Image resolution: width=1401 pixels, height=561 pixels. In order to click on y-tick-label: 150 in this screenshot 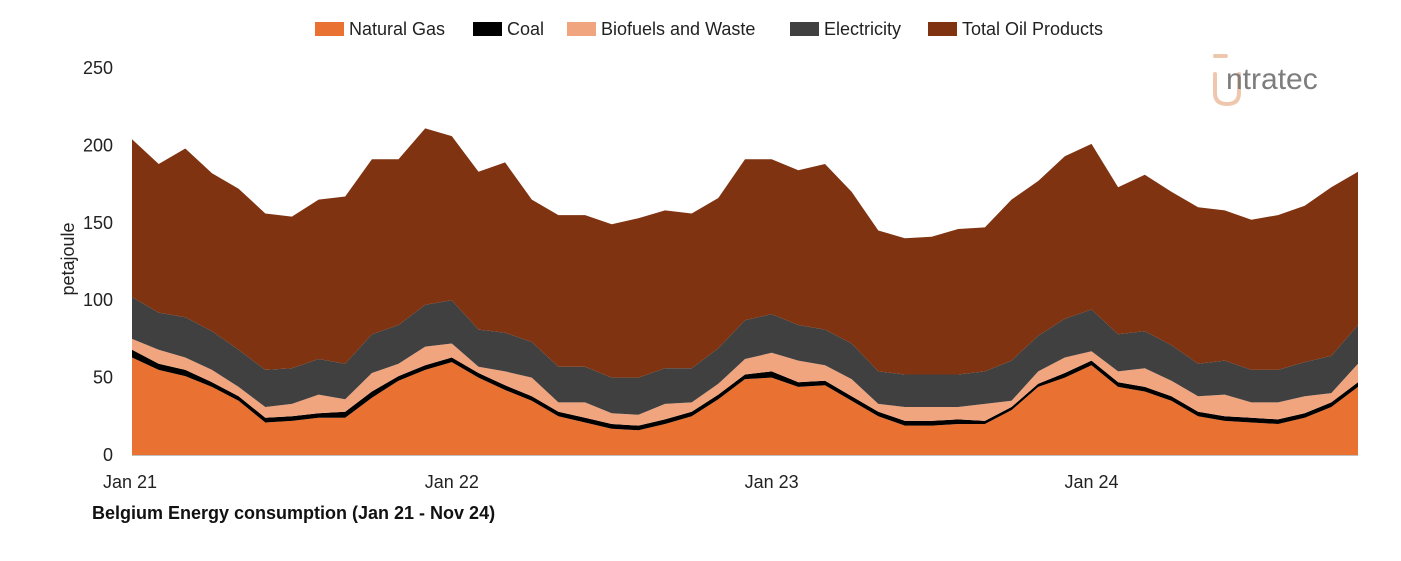, I will do `click(98, 223)`.